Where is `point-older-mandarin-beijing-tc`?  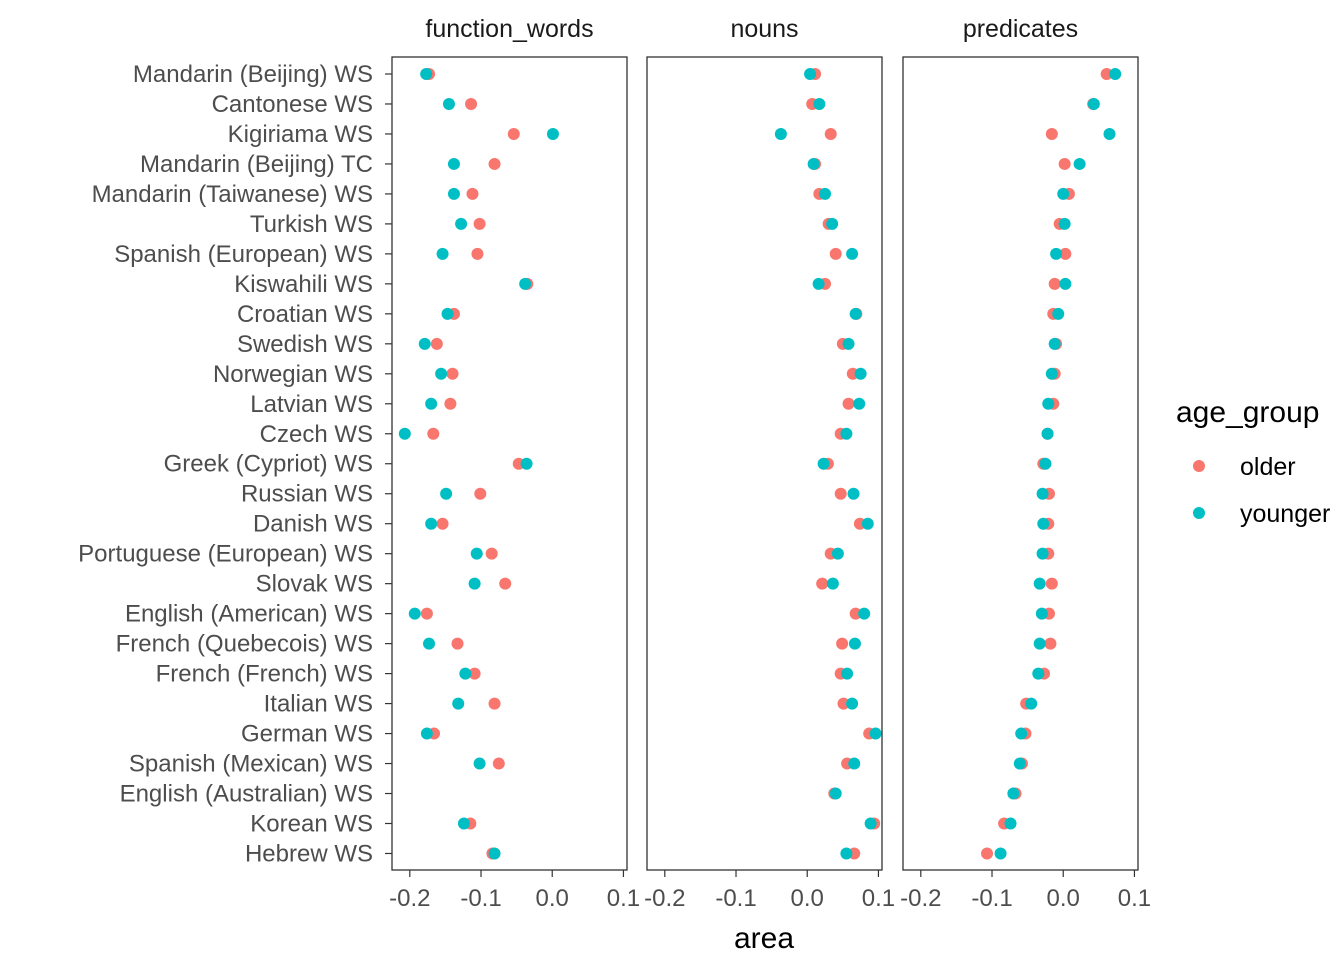 point-older-mandarin-beijing-tc is located at coordinates (1064, 163).